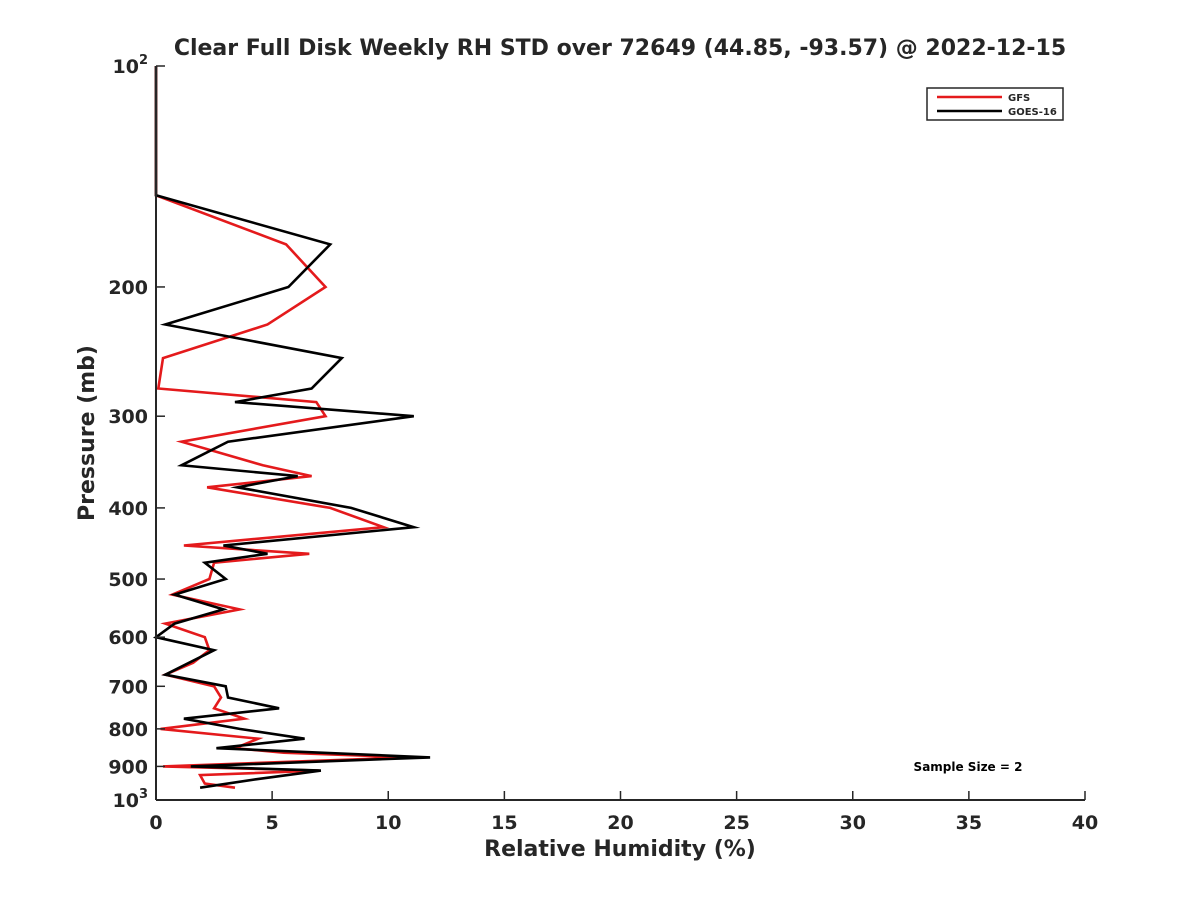 The width and height of the screenshot is (1200, 900). What do you see at coordinates (128, 730) in the screenshot?
I see `y-tick-label: 800` at bounding box center [128, 730].